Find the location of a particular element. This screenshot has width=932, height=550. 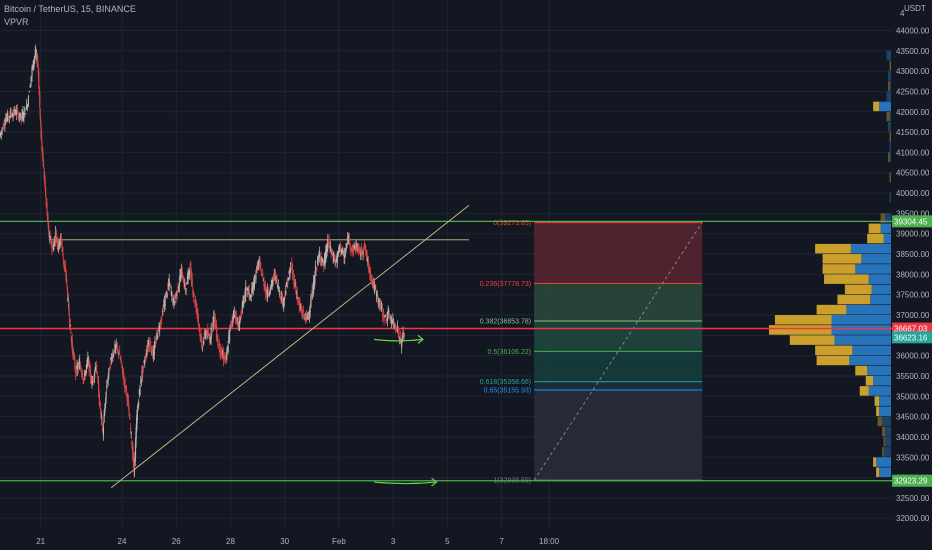

time-axis: 21 24 26 28 30 Feb 3 5 7 18:00 is located at coordinates (297, 541).